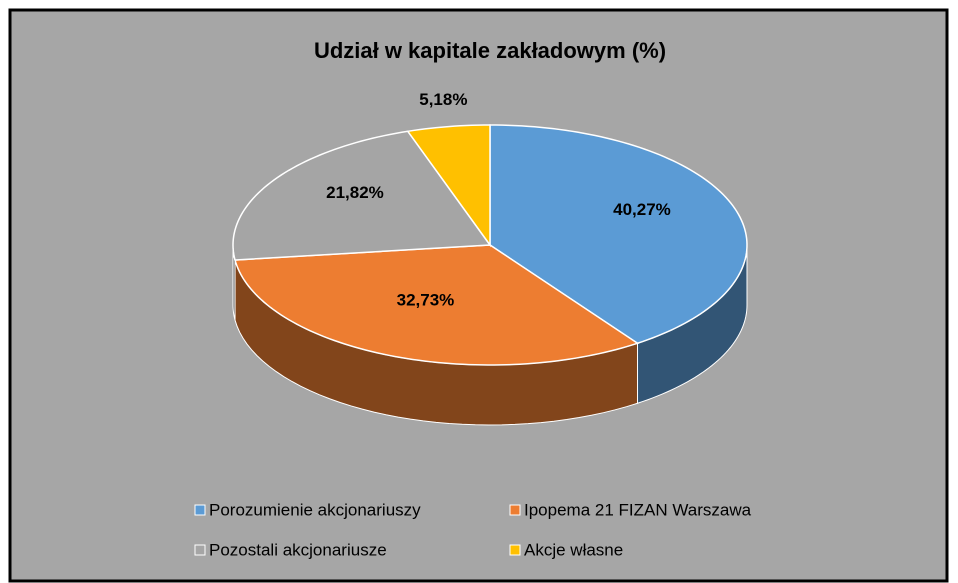 This screenshot has width=958, height=583. Describe the element at coordinates (638, 509) in the screenshot. I see `legend-label: Ipopema 21 FIZAN Warszawa` at that location.